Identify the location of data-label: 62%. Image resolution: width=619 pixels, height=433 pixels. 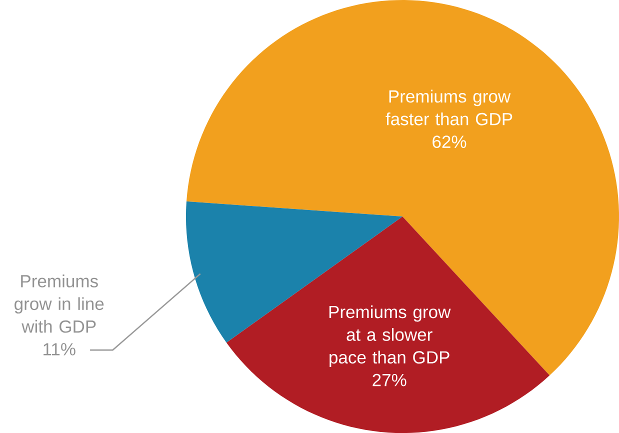
(449, 142).